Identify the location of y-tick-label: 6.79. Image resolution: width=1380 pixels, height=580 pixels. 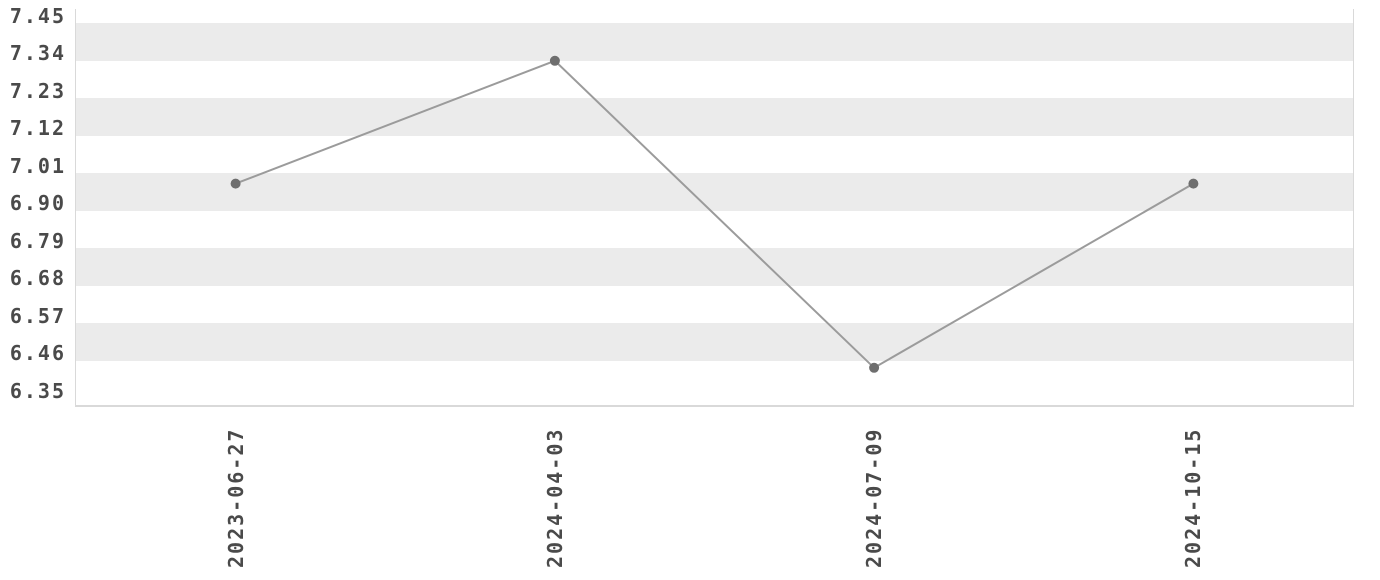
(37, 240).